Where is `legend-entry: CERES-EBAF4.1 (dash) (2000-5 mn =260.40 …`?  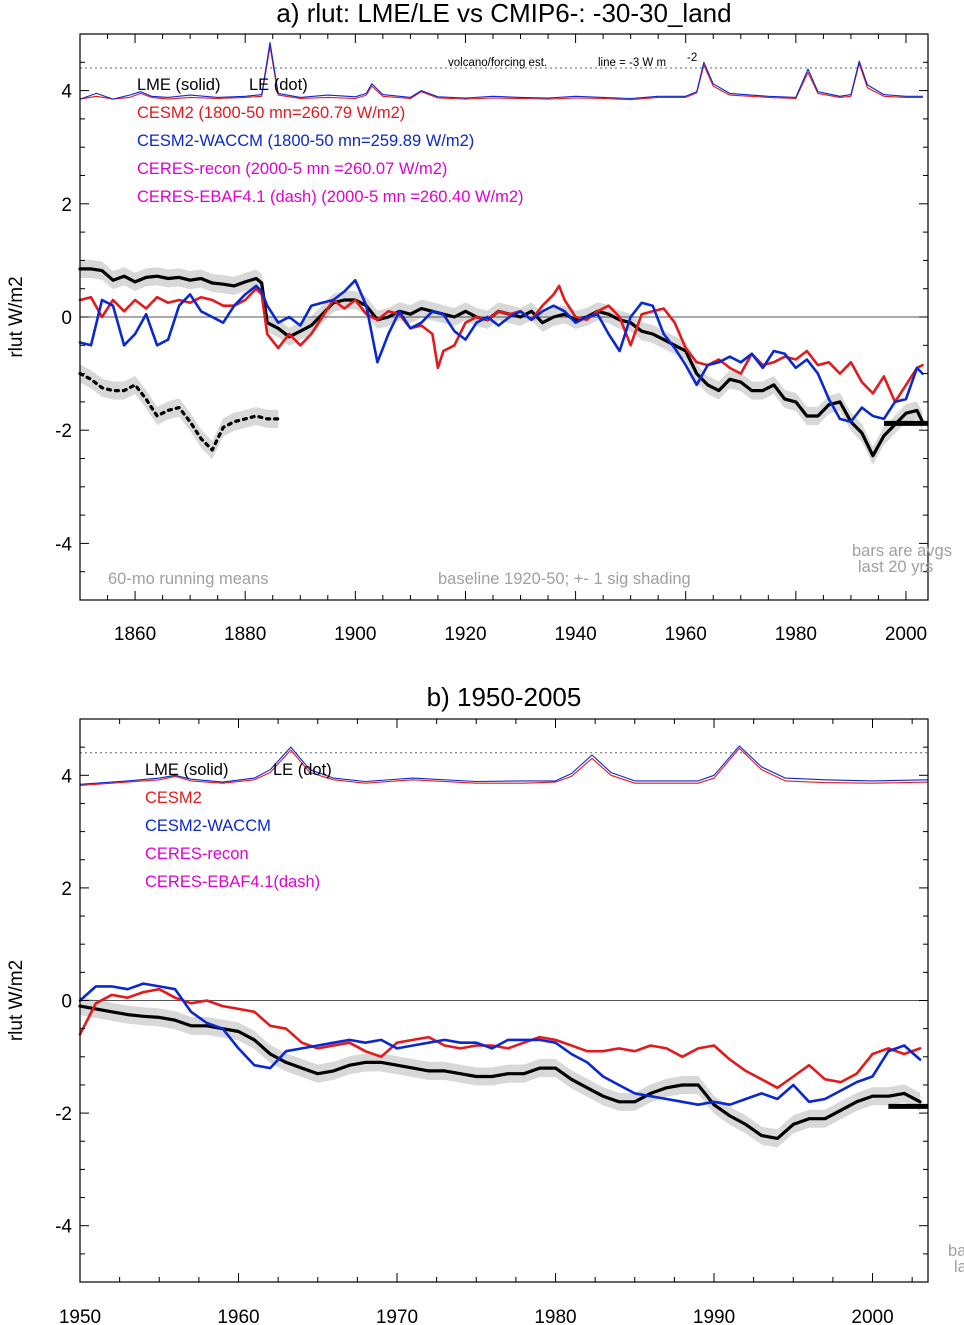
legend-entry: CERES-EBAF4.1 (dash) (2000-5 mn =260.40 … is located at coordinates (330, 197).